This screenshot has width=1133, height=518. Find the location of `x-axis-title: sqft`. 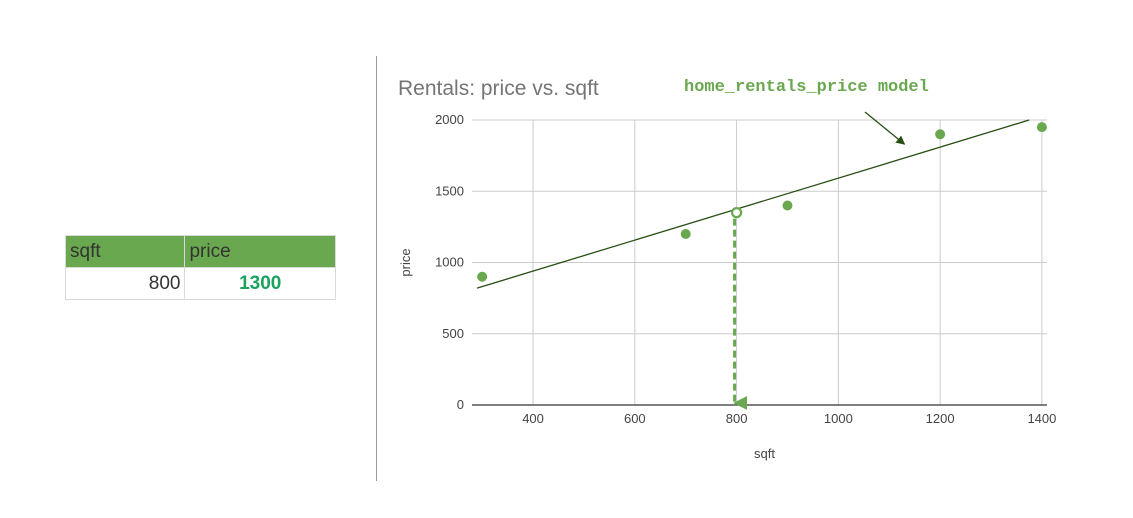

x-axis-title: sqft is located at coordinates (764, 453).